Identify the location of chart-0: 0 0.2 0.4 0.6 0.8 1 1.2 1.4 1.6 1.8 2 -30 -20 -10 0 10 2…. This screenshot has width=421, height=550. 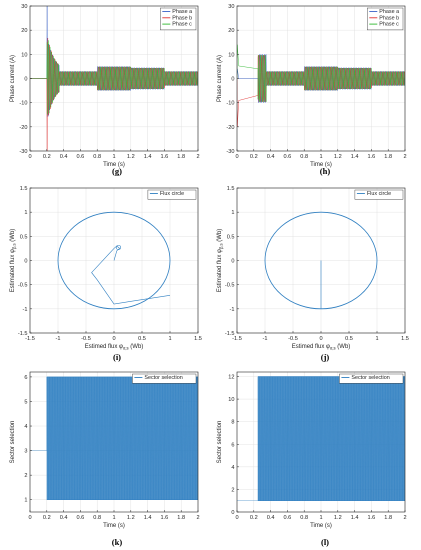
(105, 90).